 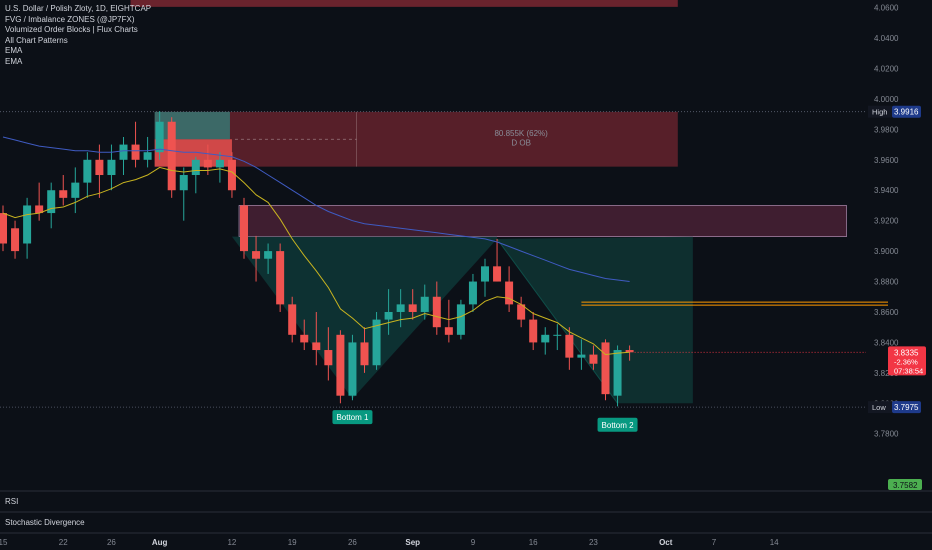 What do you see at coordinates (774, 542) in the screenshot?
I see `x-axis-tick: 14` at bounding box center [774, 542].